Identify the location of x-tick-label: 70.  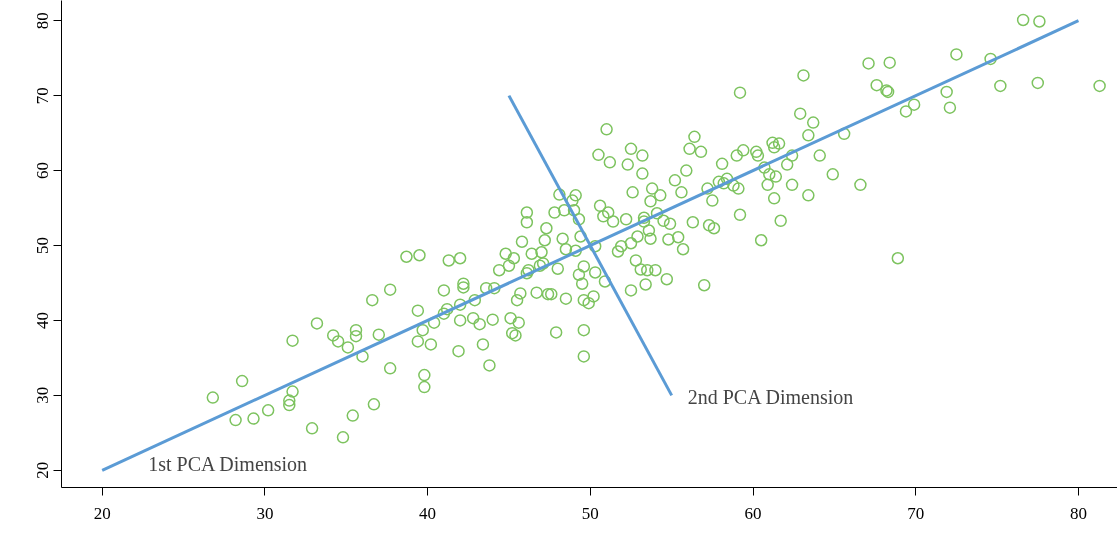
(916, 513).